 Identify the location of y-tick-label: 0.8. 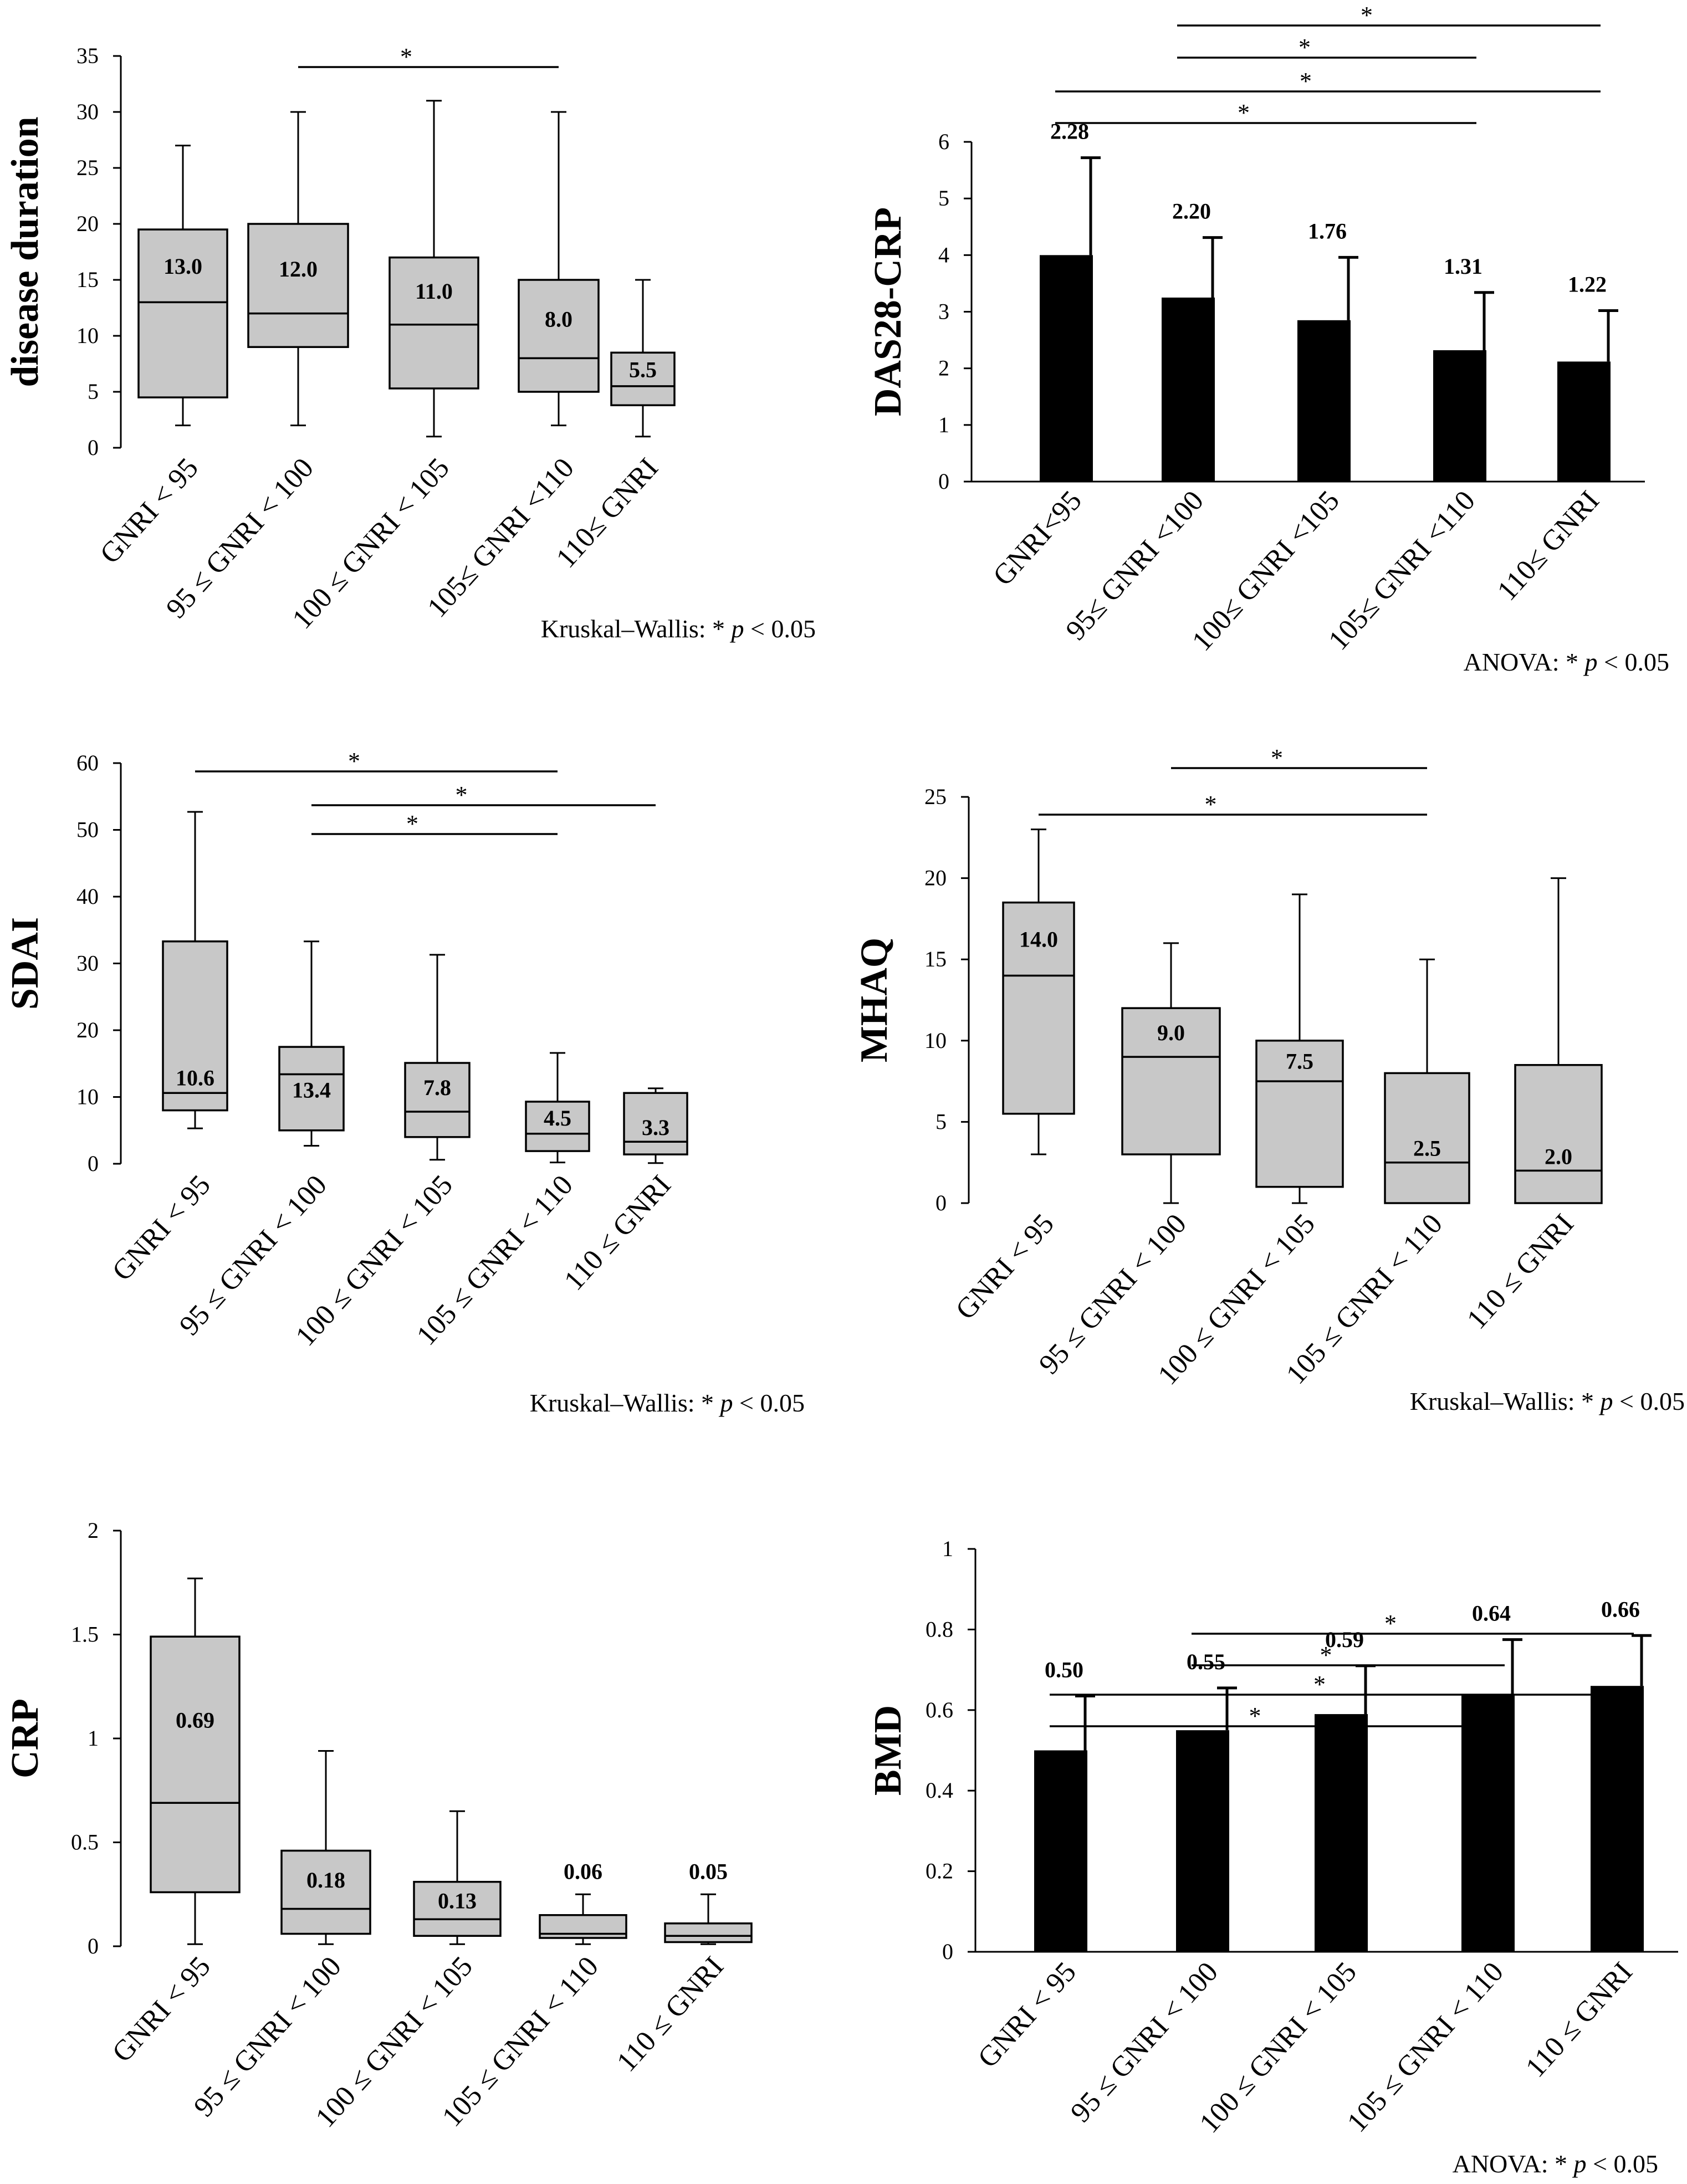
(939, 1629).